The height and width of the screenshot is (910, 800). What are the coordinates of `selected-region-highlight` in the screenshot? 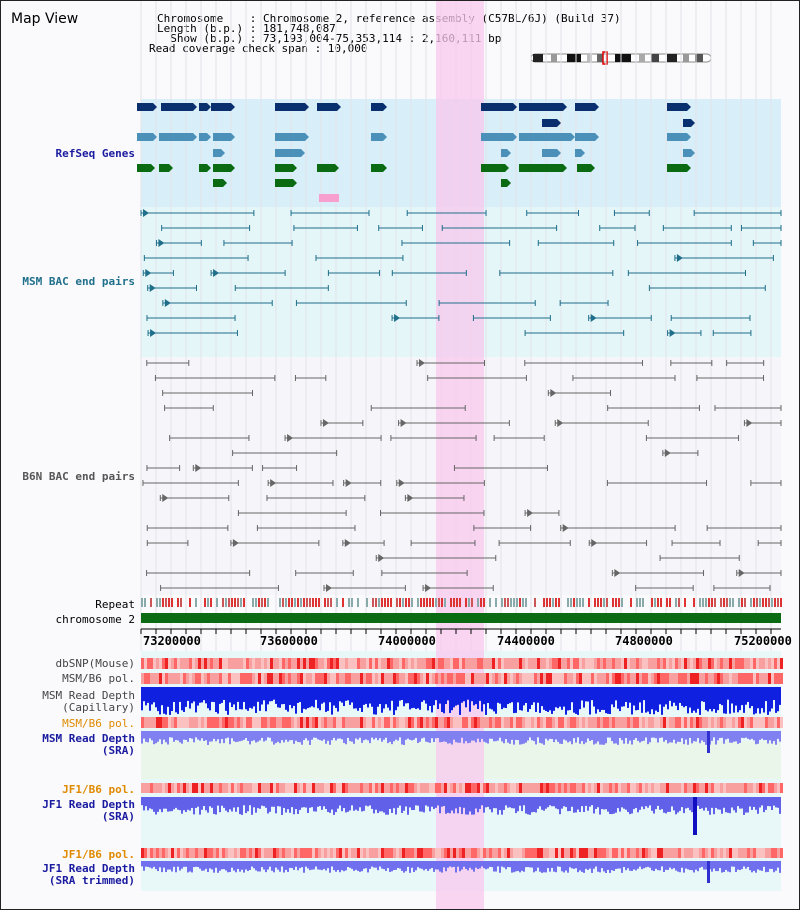 It's located at (460, 455).